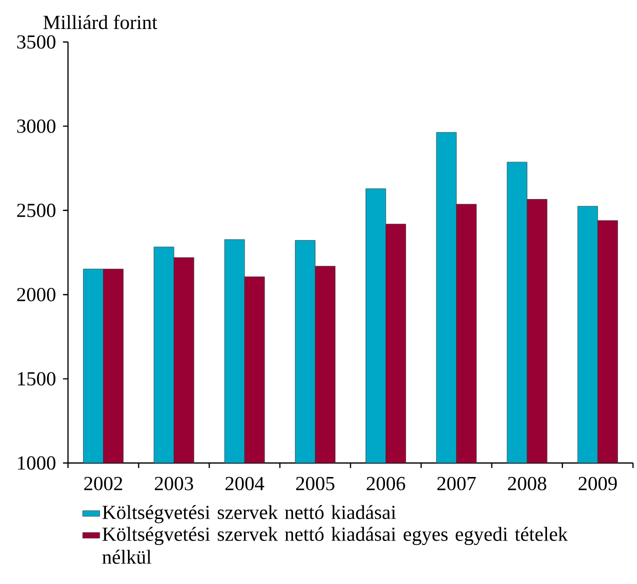 The width and height of the screenshot is (637, 584). What do you see at coordinates (100, 22) in the screenshot?
I see `y-axis-title: Milliárd forint` at bounding box center [100, 22].